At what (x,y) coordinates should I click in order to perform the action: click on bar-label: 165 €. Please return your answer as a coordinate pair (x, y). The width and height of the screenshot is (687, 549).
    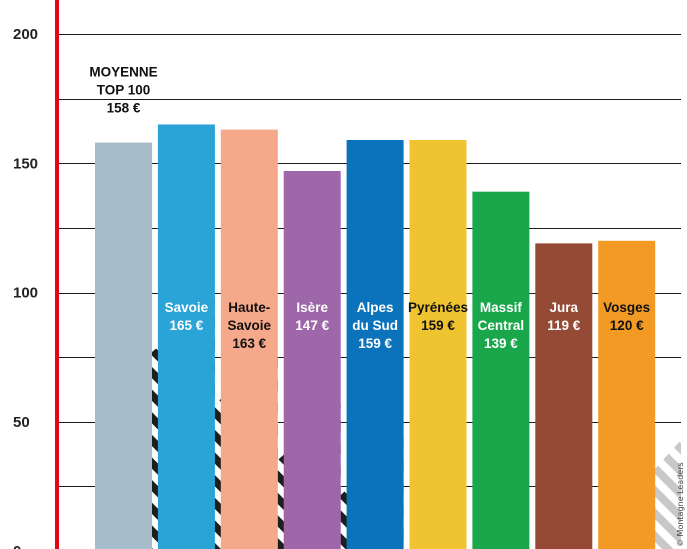
    Looking at the image, I should click on (187, 325).